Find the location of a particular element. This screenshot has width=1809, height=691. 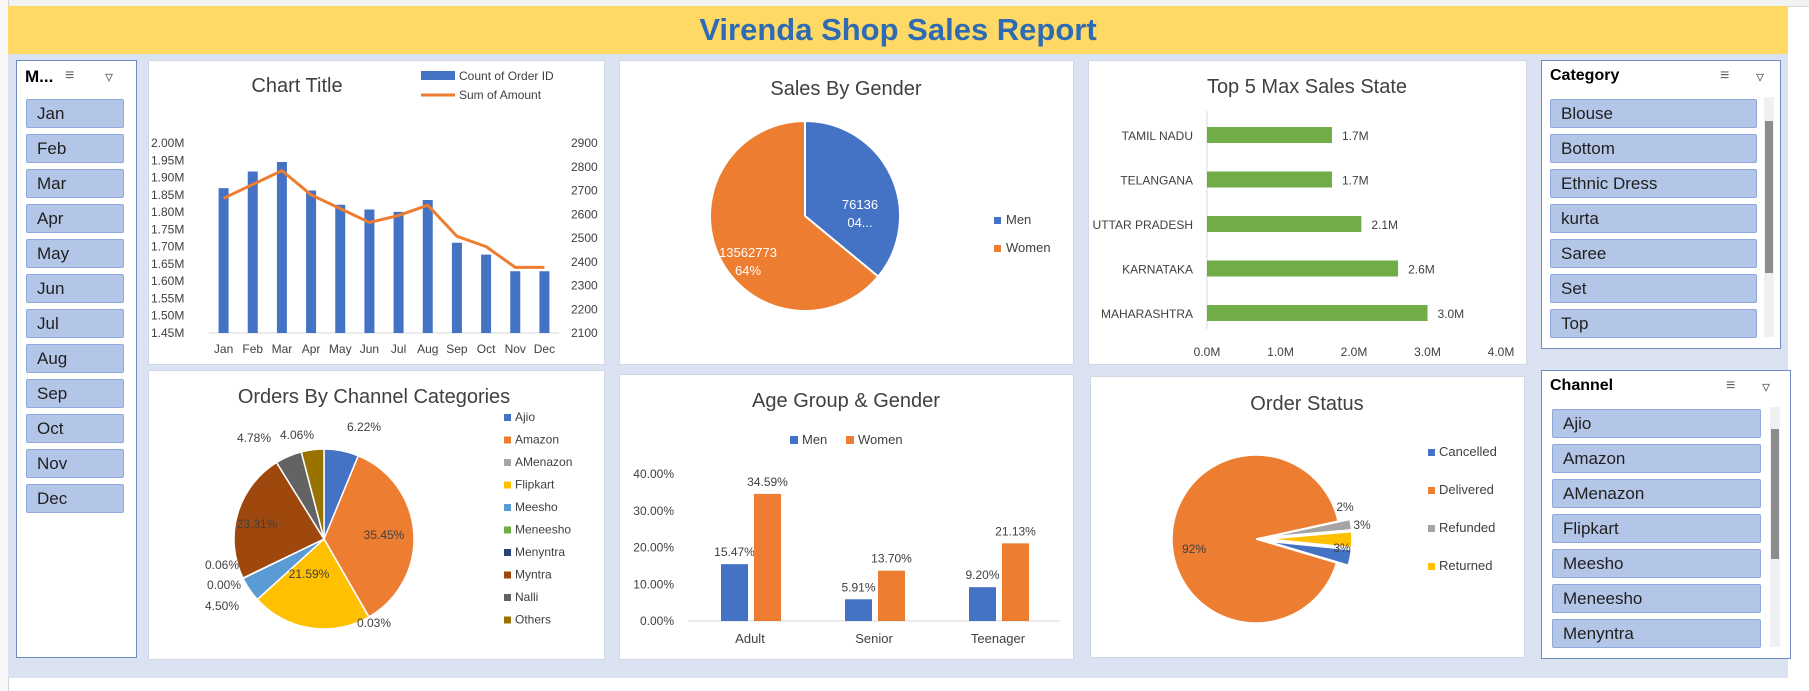

category-scrollbar is located at coordinates (1769, 217).